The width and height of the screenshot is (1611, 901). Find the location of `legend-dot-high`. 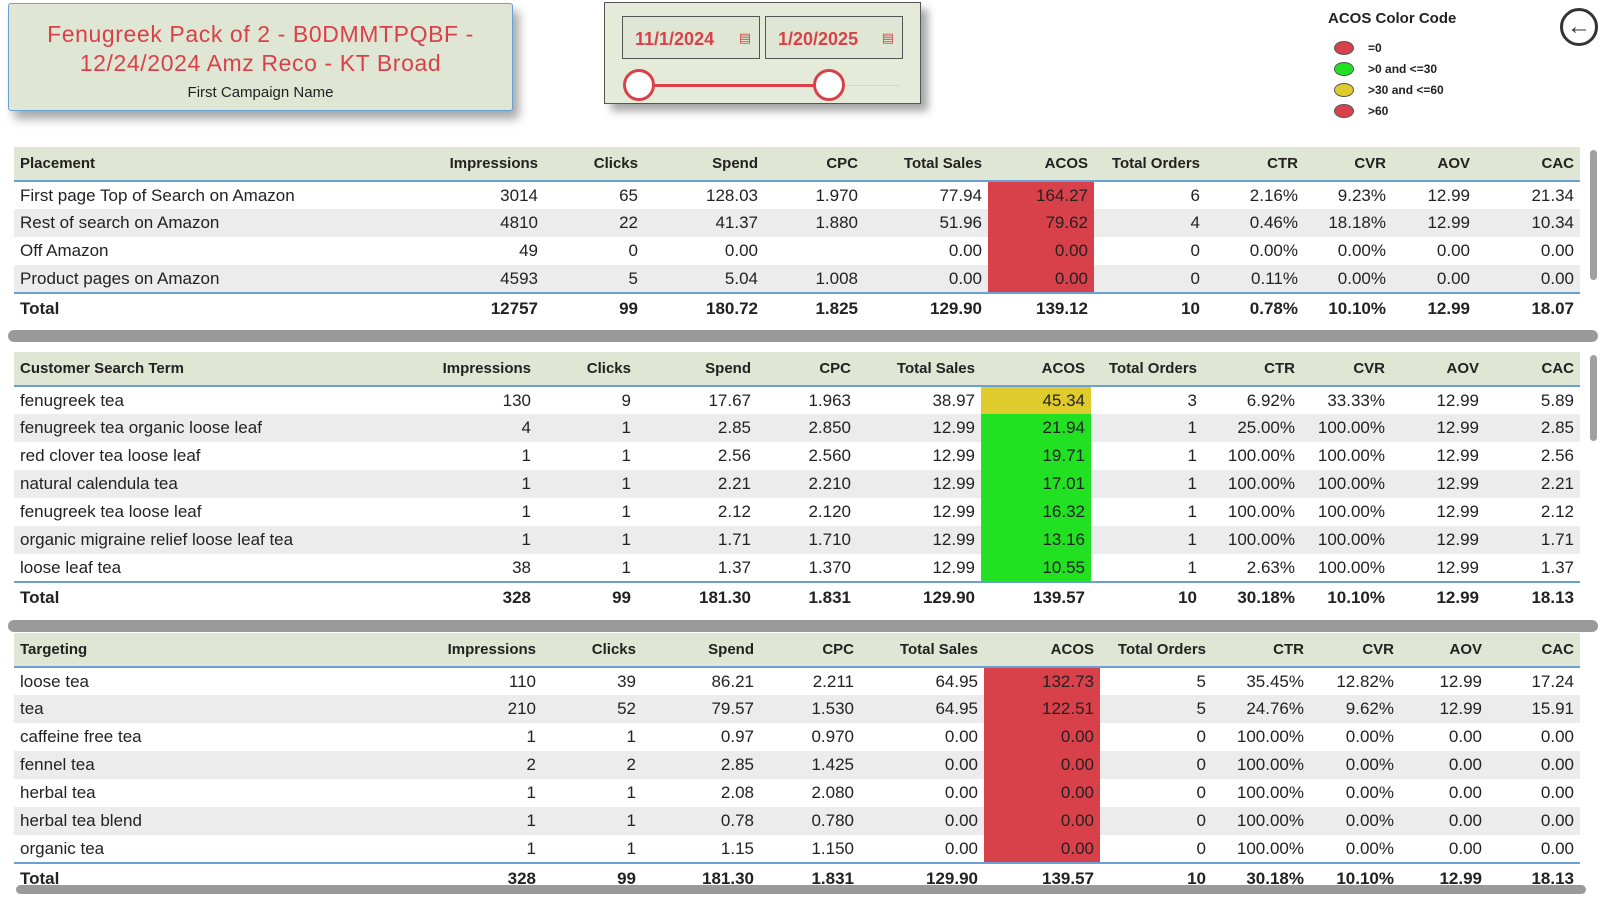

legend-dot-high is located at coordinates (1344, 110).